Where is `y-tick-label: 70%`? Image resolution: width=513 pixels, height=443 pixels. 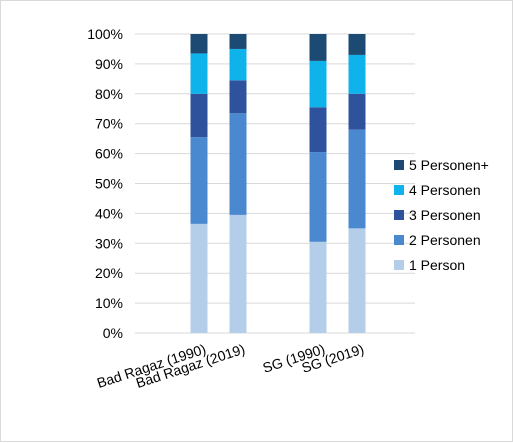
y-tick-label: 70% is located at coordinates (109, 124).